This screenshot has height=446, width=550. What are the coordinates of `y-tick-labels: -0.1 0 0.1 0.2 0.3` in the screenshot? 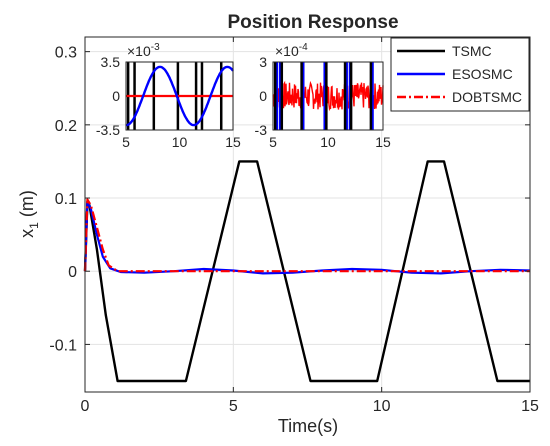 It's located at (63, 200).